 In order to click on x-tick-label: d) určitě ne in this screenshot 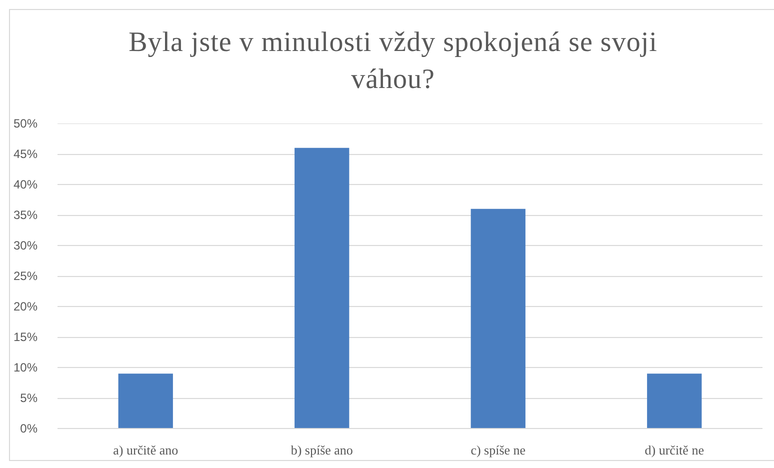, I will do `click(674, 450)`.